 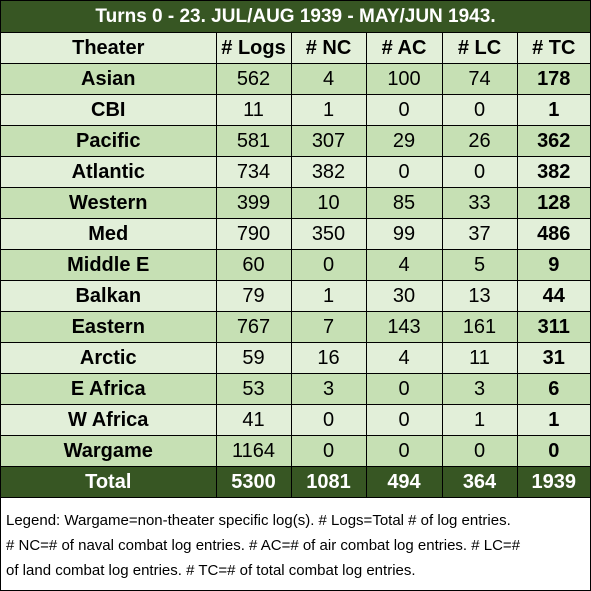 What do you see at coordinates (328, 203) in the screenshot?
I see `cell-nc: 10` at bounding box center [328, 203].